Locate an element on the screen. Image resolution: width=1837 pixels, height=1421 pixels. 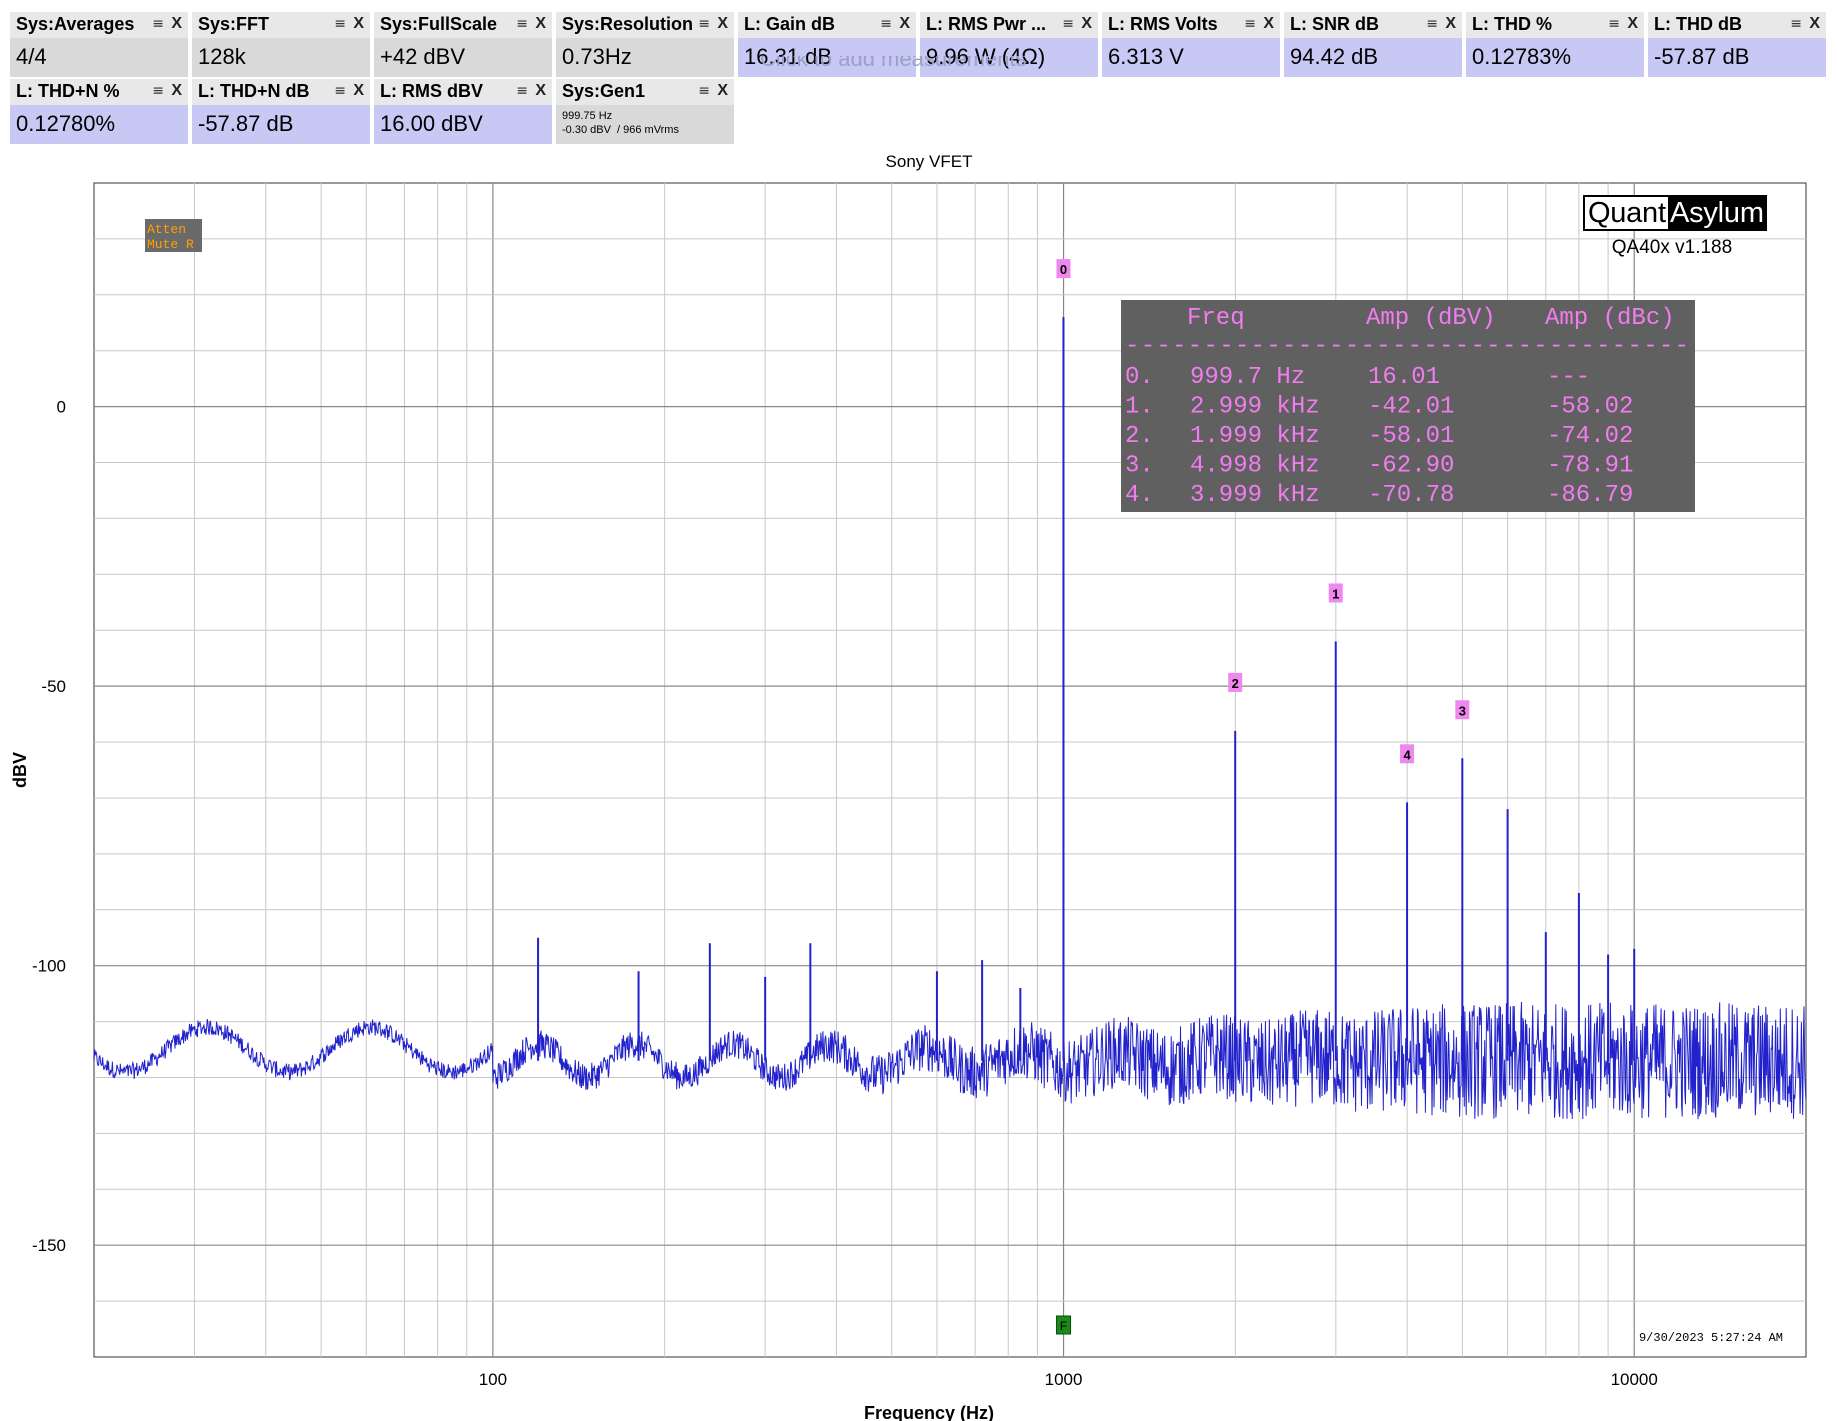
tile-body: -57.87 dB is located at coordinates (1737, 57).